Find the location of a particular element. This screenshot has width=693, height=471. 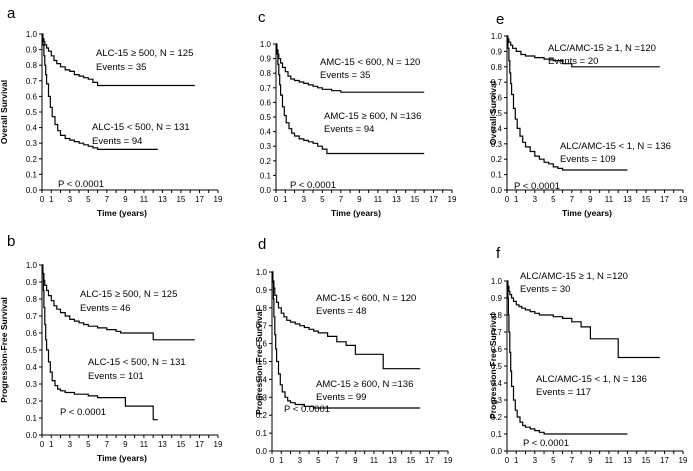

annotation-events-label: Events = 35 is located at coordinates (121, 67).